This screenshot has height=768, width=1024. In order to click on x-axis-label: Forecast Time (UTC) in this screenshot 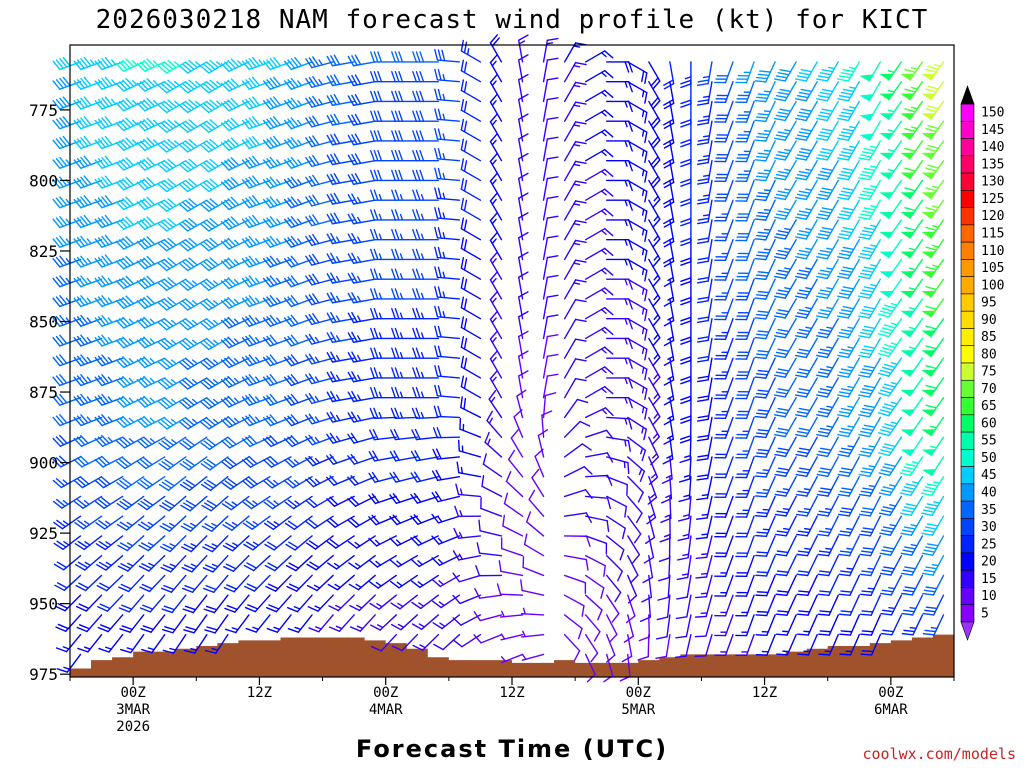, I will do `click(512, 749)`.